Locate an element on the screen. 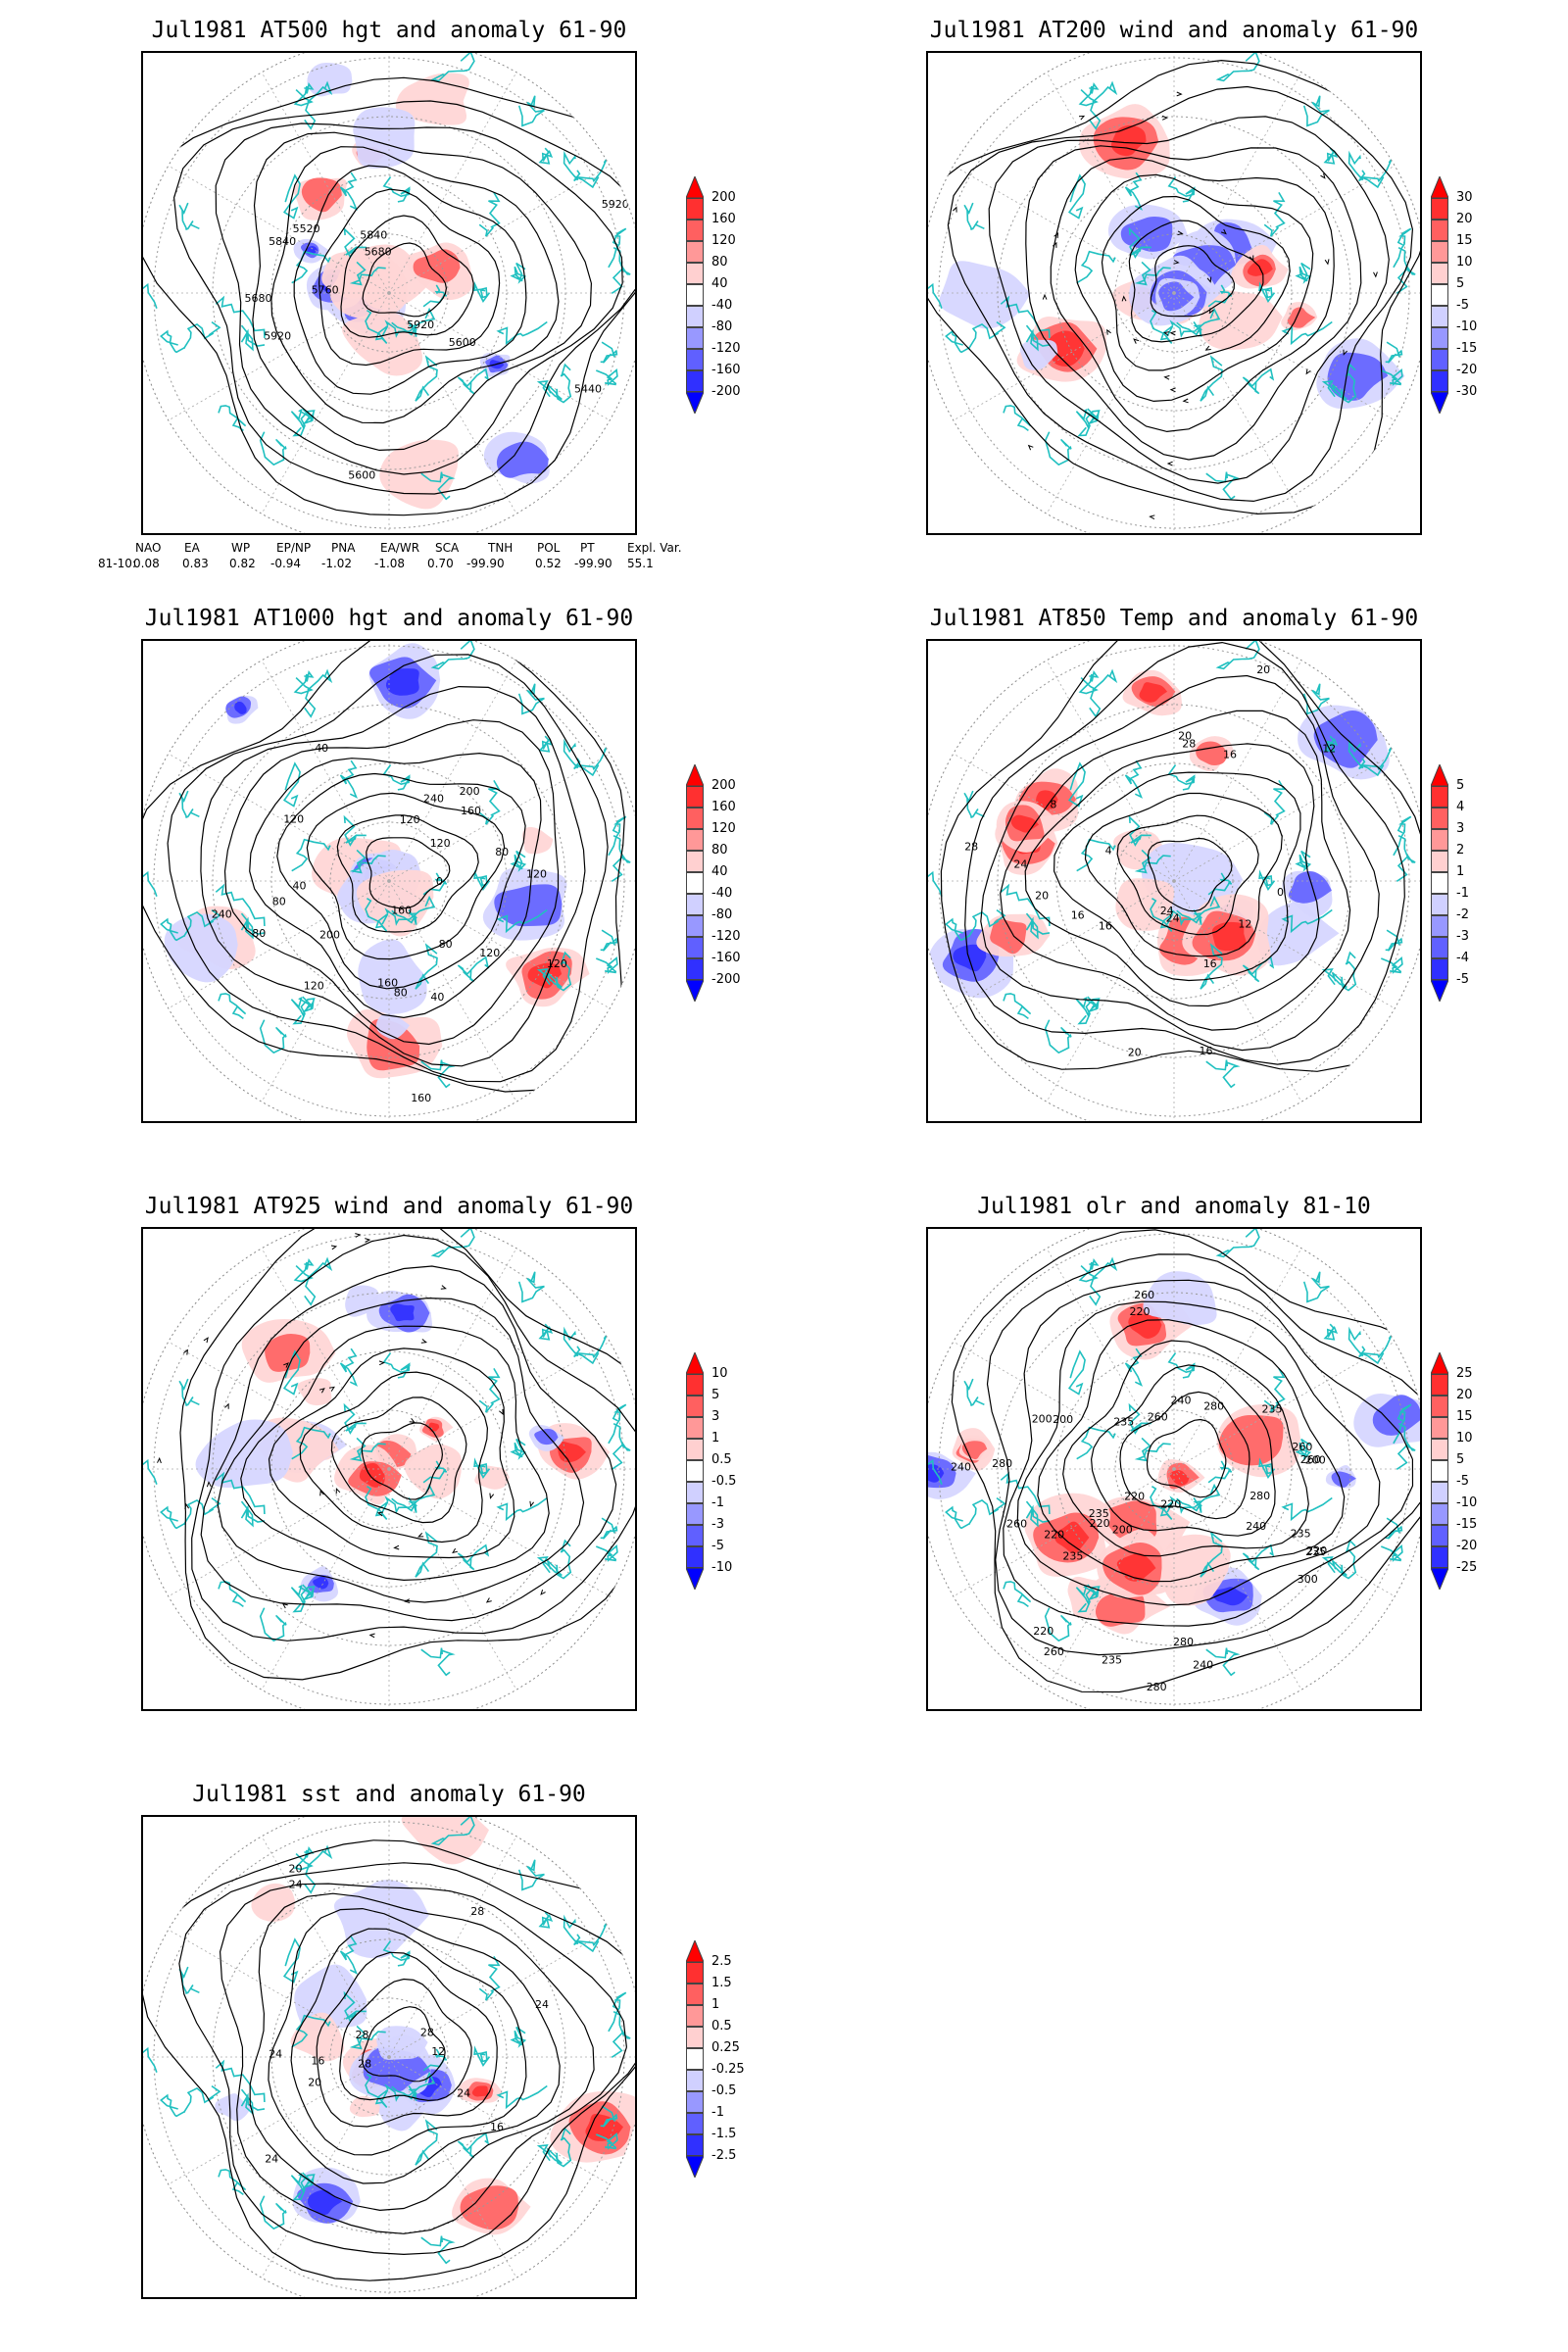 Image resolution: width=1568 pixels, height=2352 pixels. contour-label: 8 is located at coordinates (1053, 805).